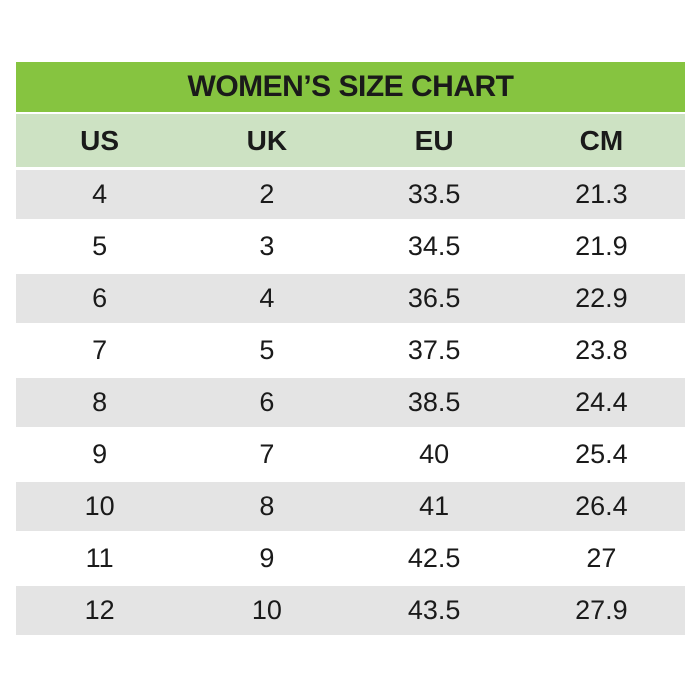 This screenshot has width=700, height=700. I want to click on chart-title: WOMEN’S SIZE CHART, so click(351, 86).